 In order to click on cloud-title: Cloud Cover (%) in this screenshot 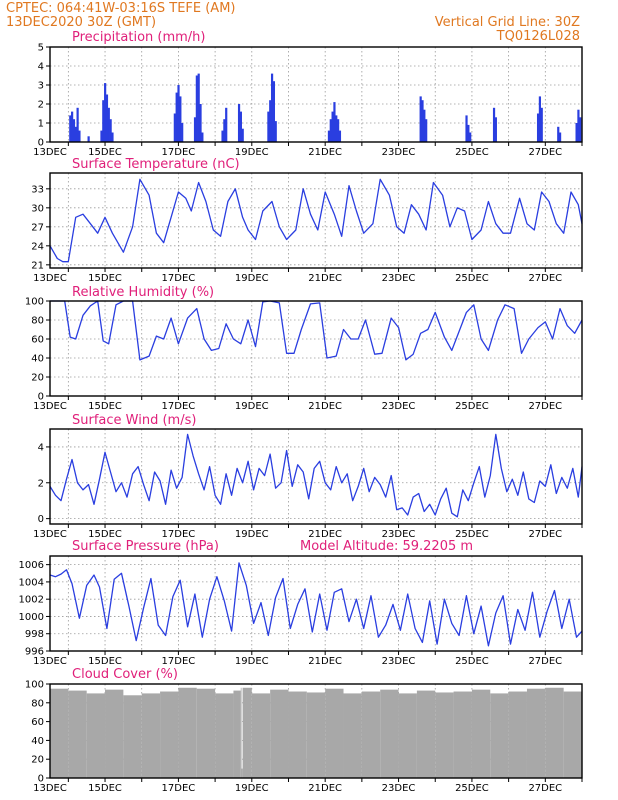, I will do `click(125, 674)`.